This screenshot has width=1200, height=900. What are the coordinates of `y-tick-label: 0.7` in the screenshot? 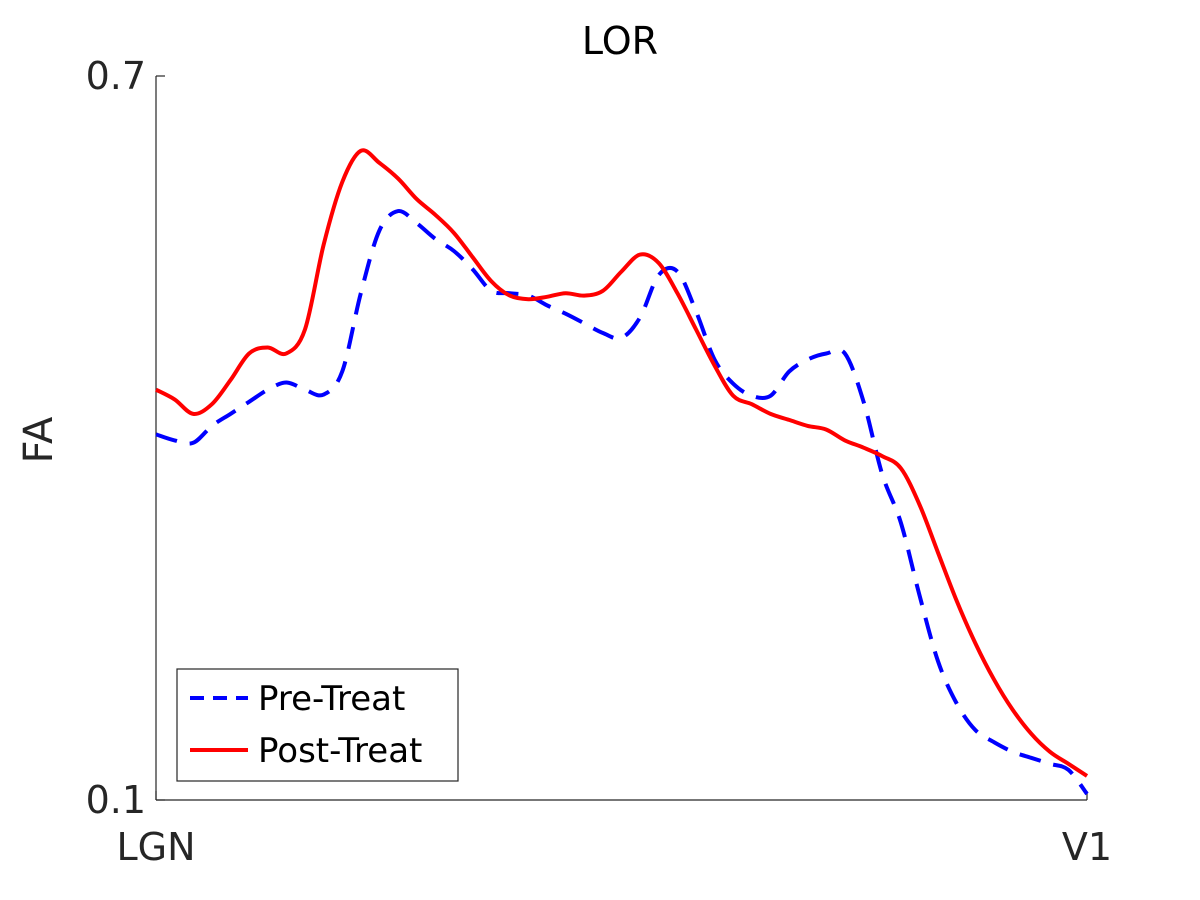 It's located at (116, 76).